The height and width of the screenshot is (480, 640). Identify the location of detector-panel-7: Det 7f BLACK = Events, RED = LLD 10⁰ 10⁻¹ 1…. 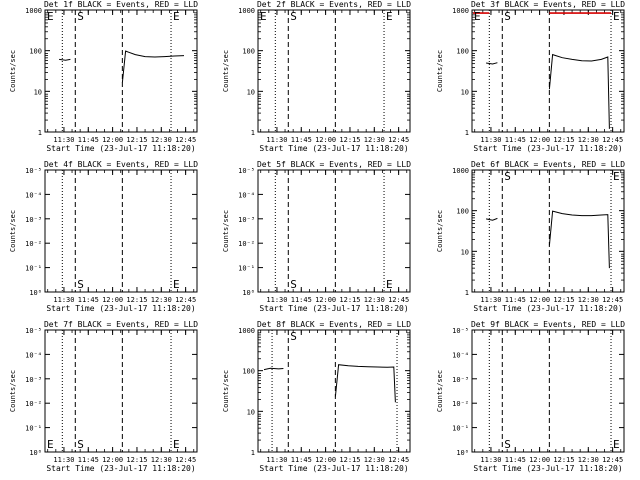
(103, 396).